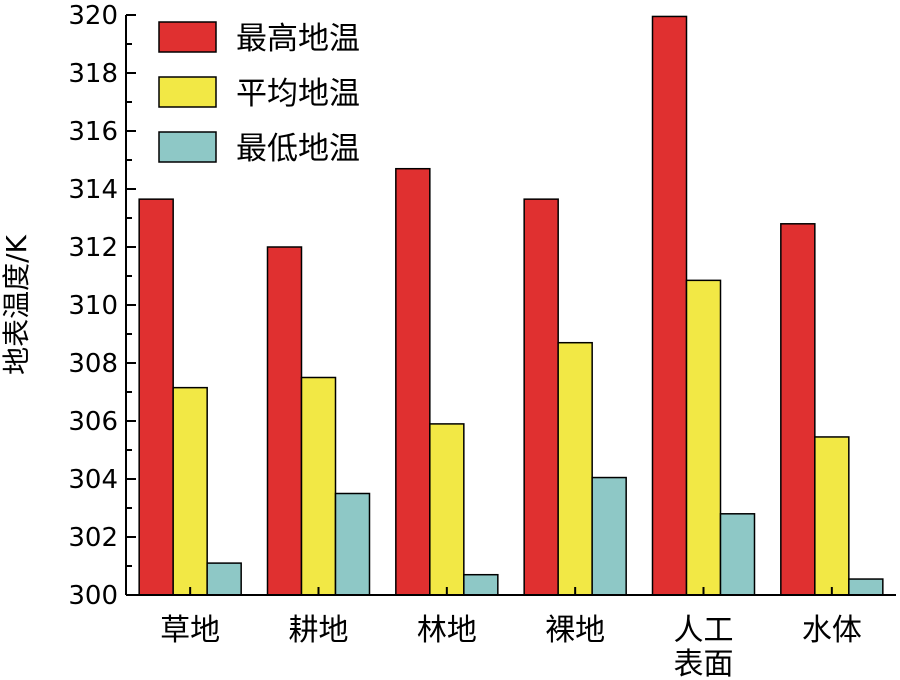  What do you see at coordinates (93, 364) in the screenshot?
I see `y-tick-label: 308` at bounding box center [93, 364].